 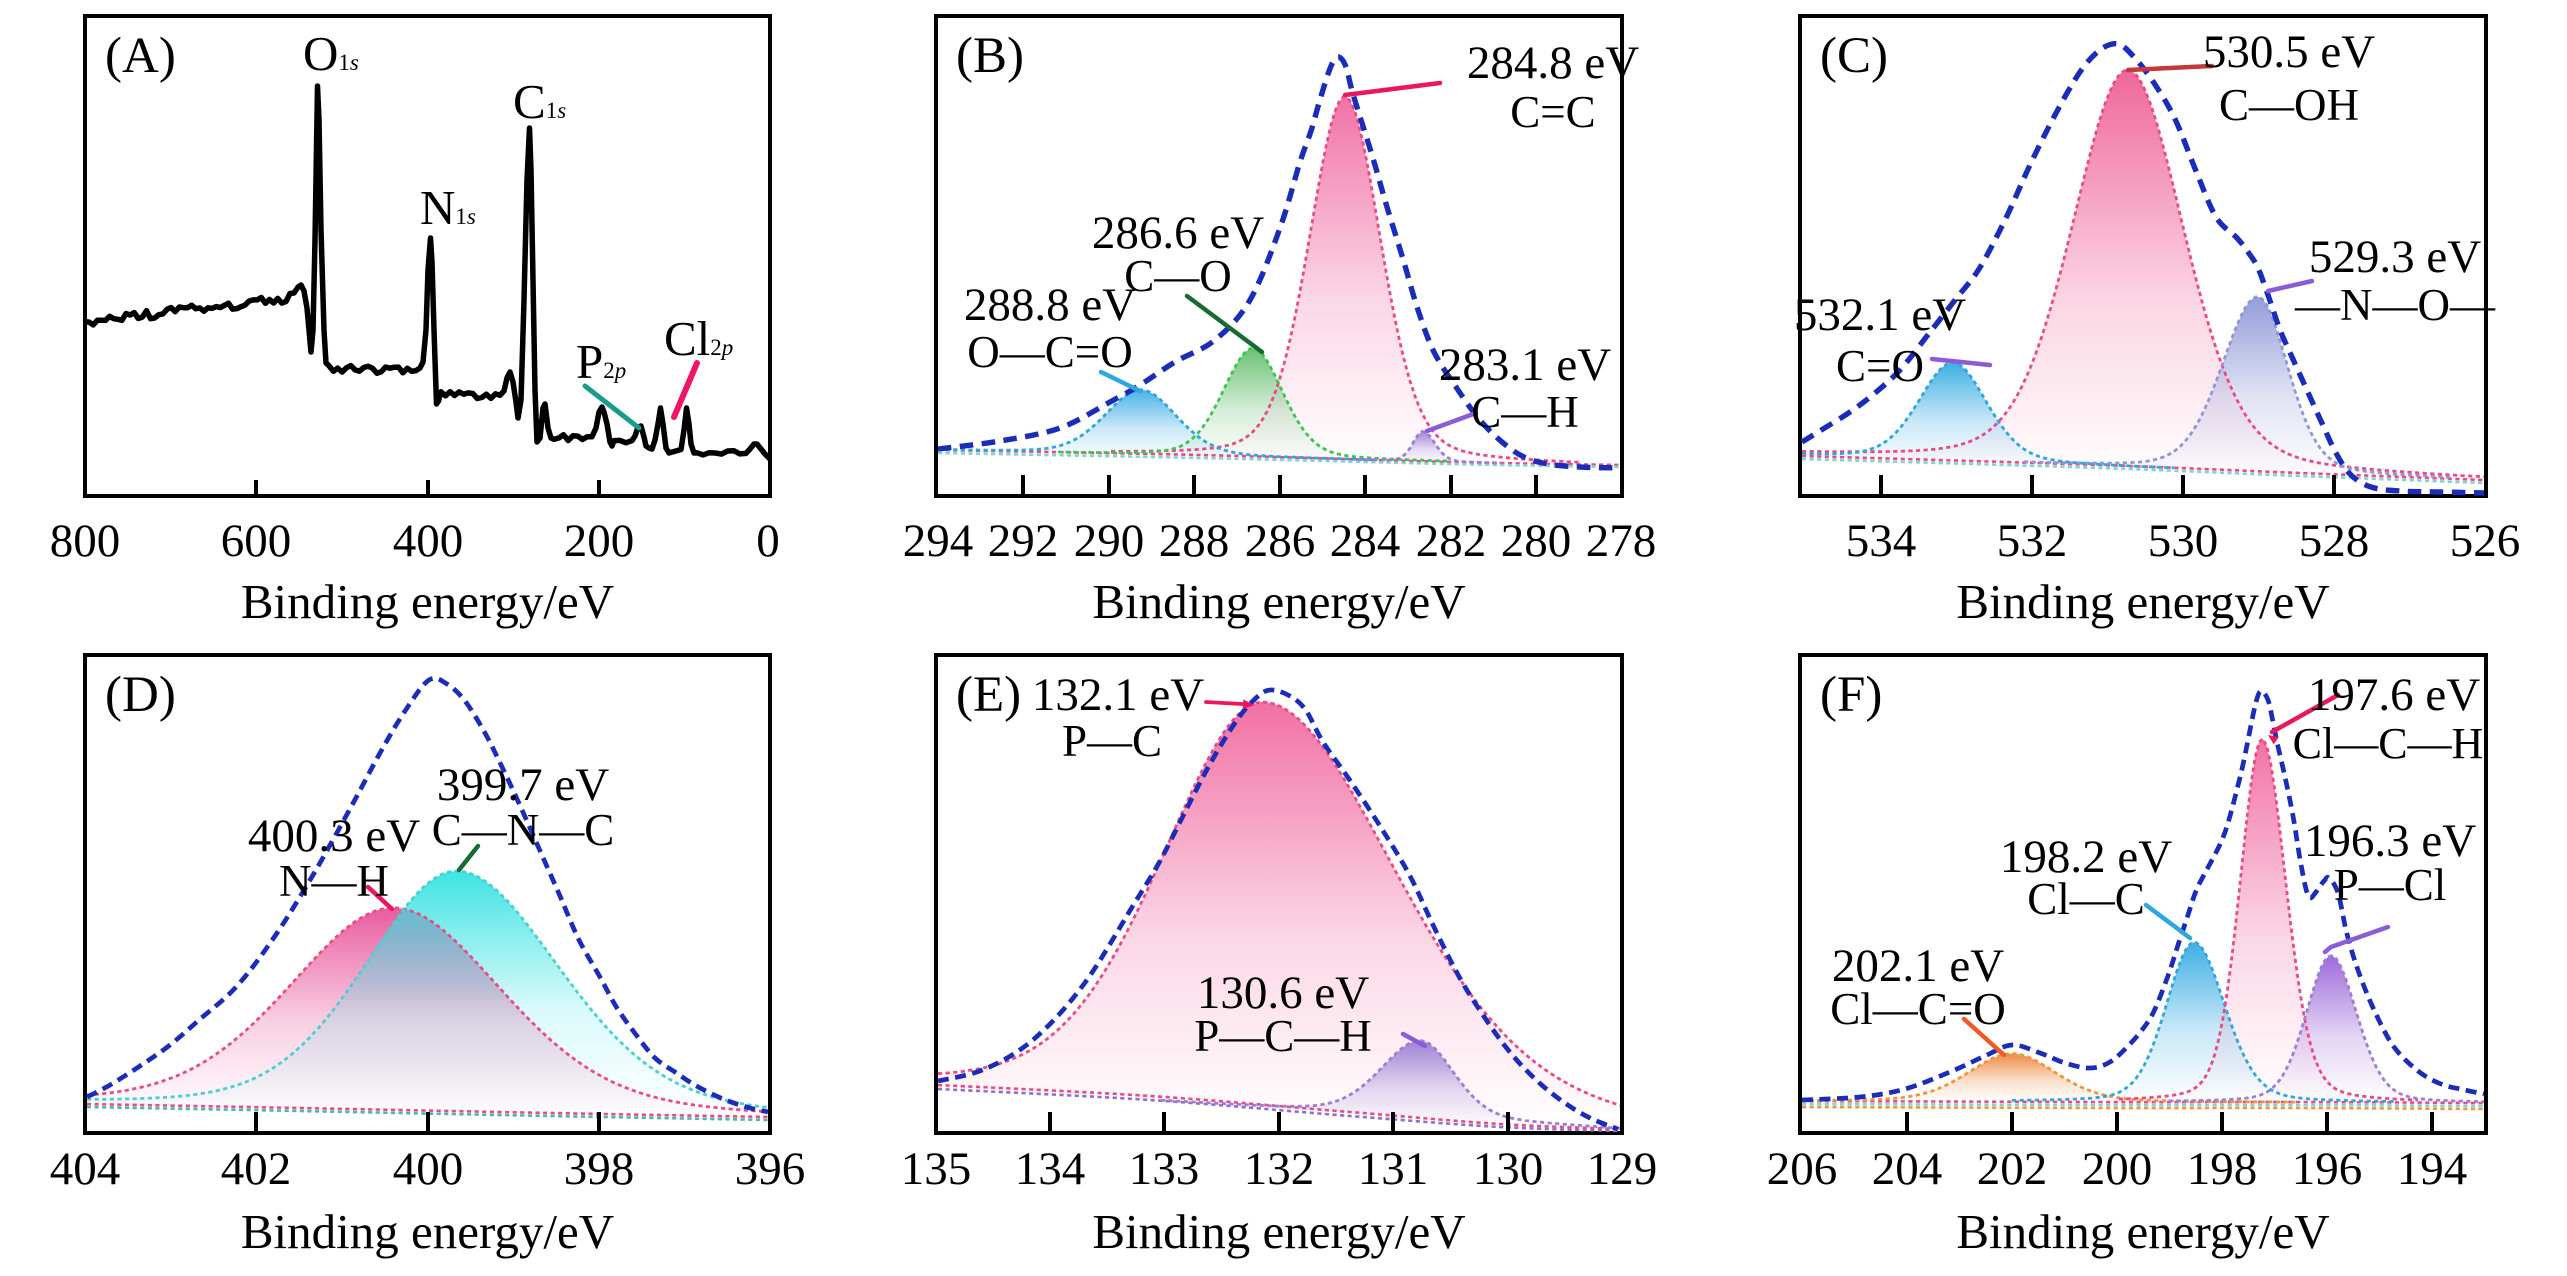 What do you see at coordinates (938, 541) in the screenshot?
I see `svg-text: 294` at bounding box center [938, 541].